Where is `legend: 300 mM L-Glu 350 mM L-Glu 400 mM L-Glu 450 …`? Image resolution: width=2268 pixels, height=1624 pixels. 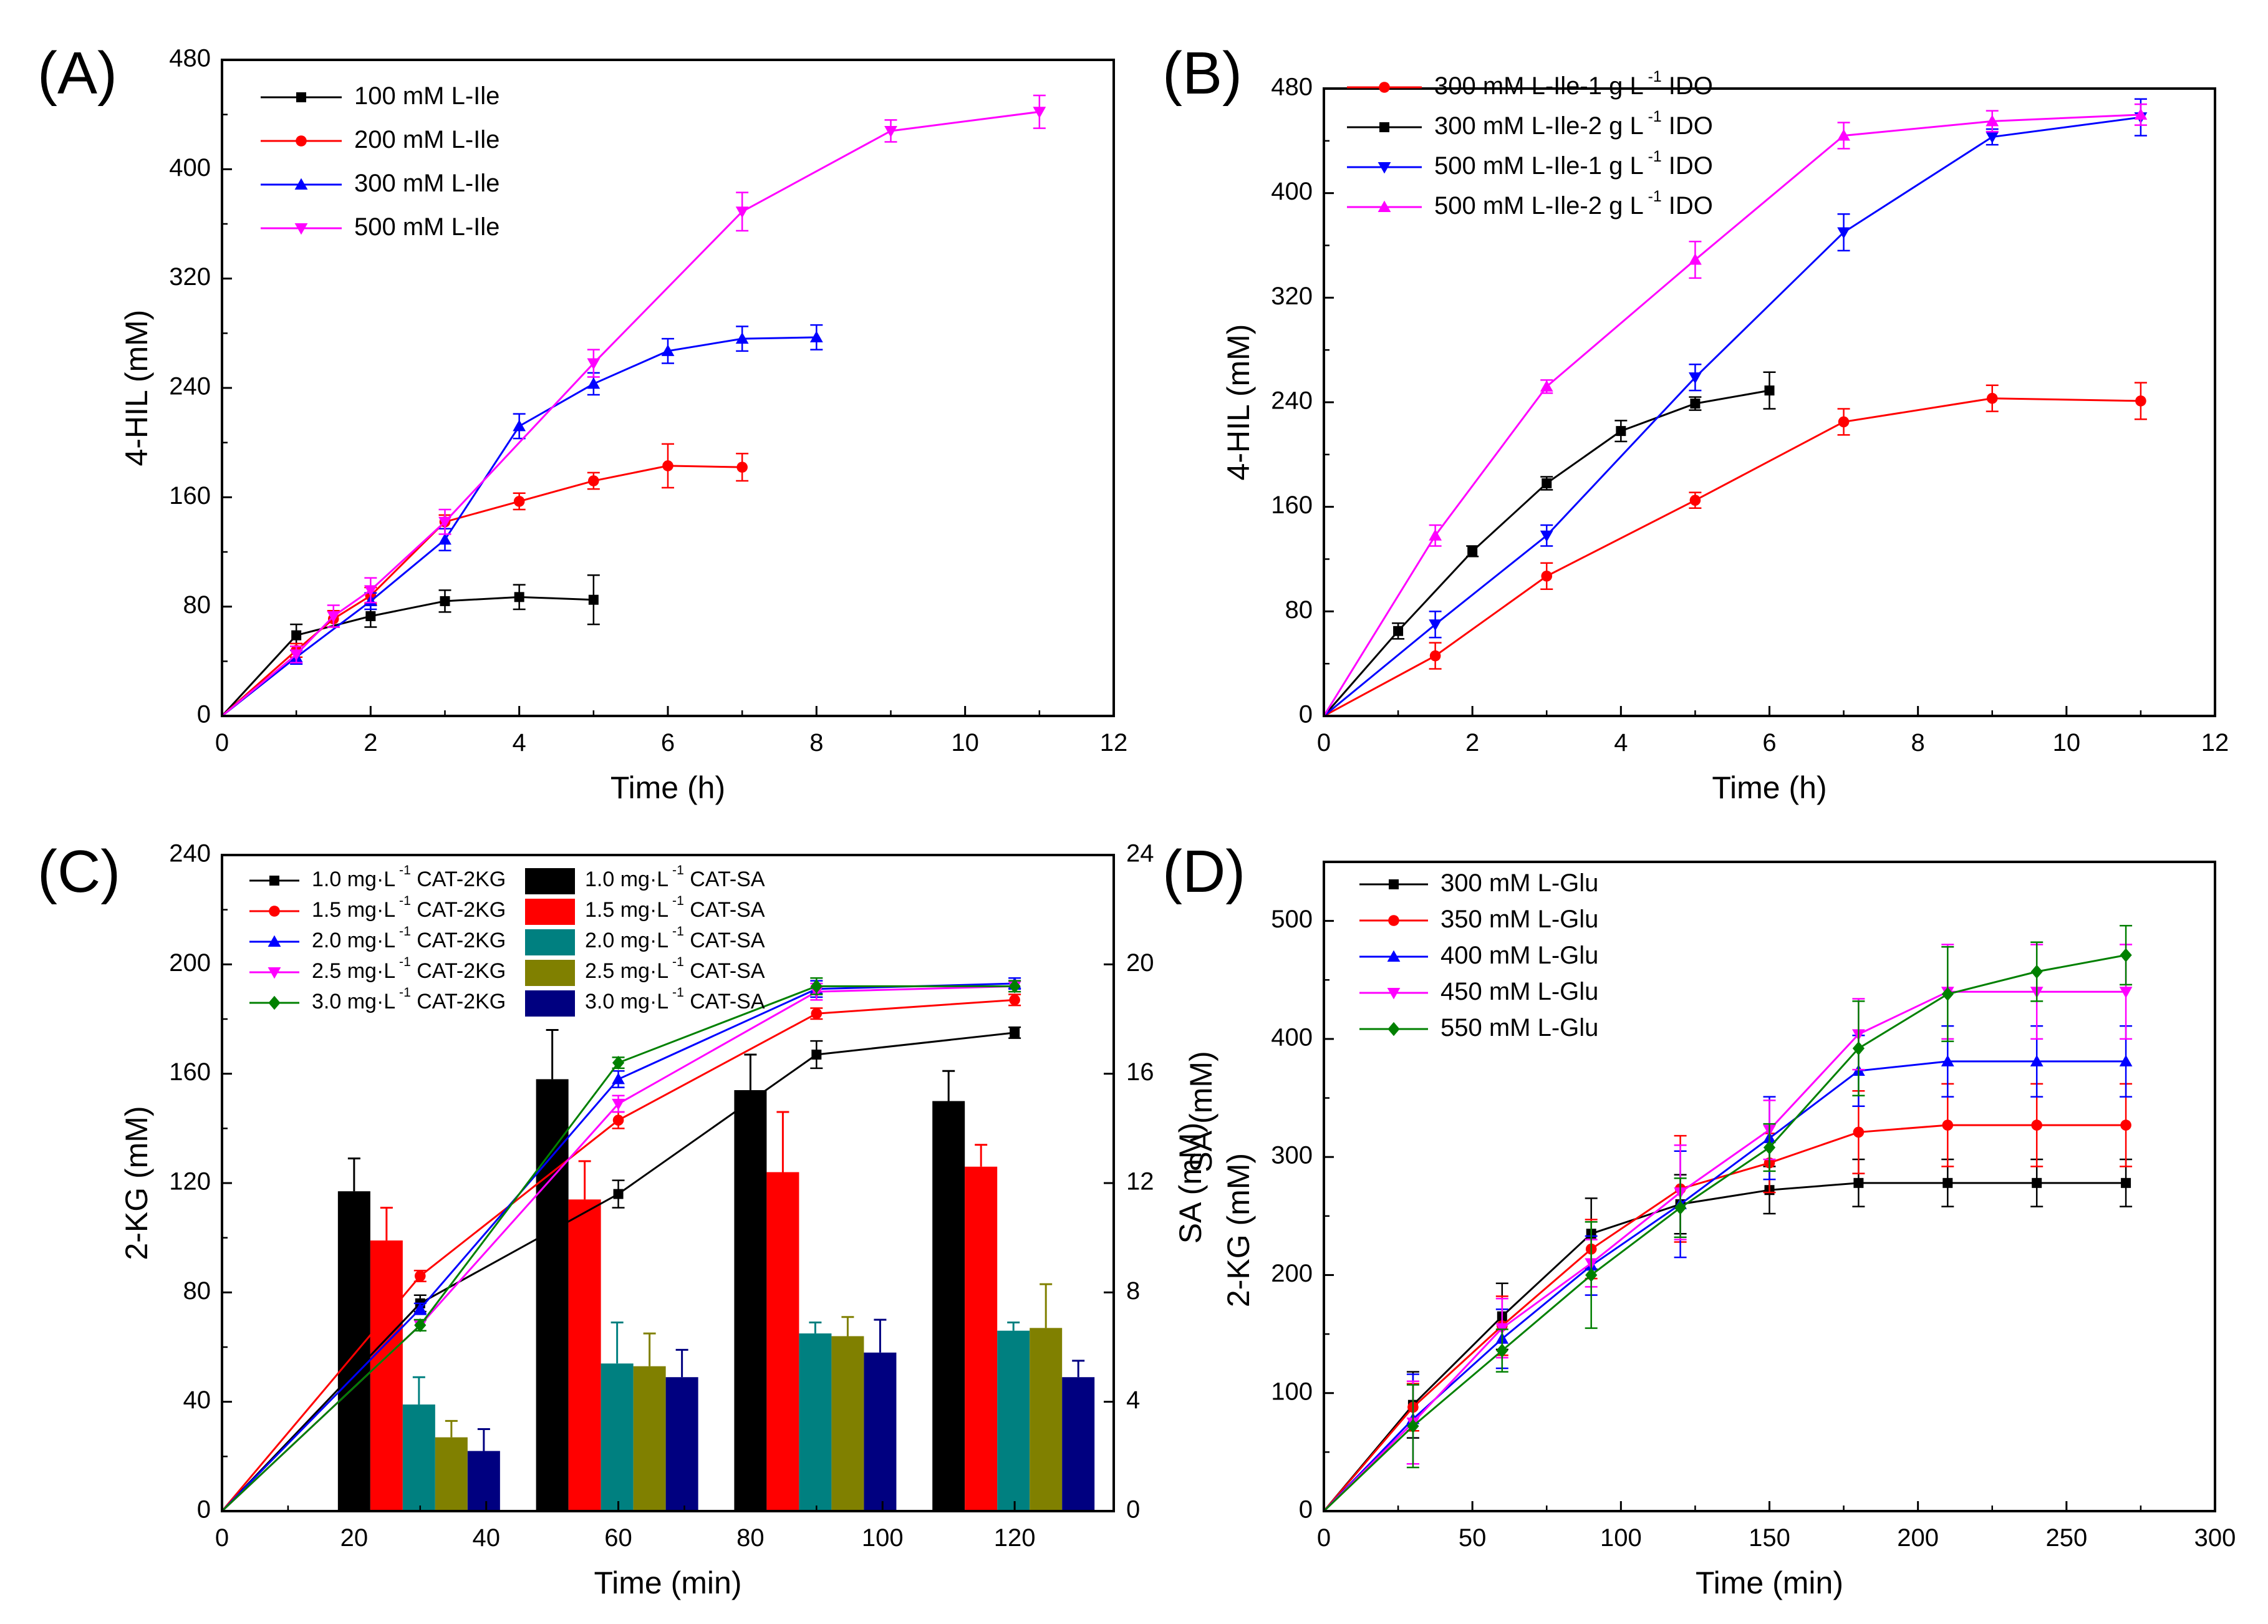 legend: 300 mM L-Glu 350 mM L-Glu 400 mM L-Glu 450 … is located at coordinates (1478, 955).